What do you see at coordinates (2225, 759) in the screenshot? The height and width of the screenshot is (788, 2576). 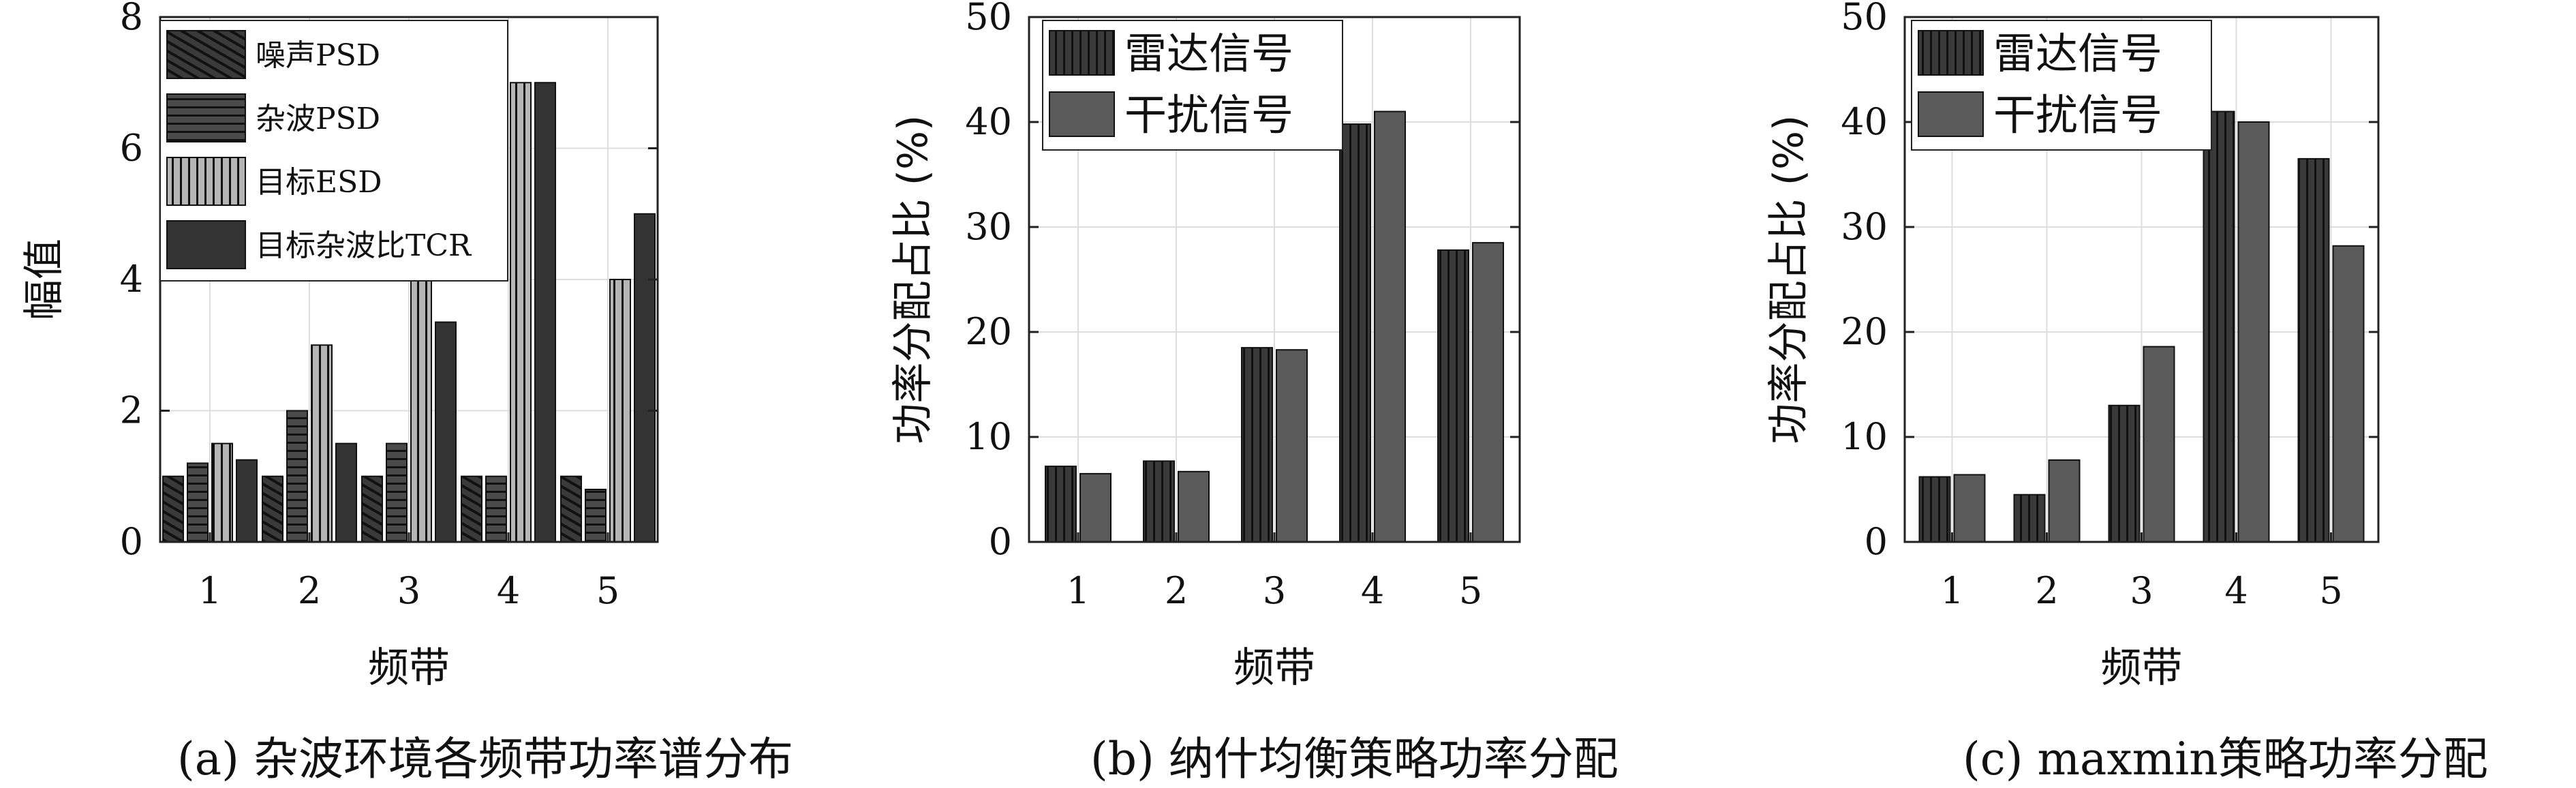 I see `caption-c: (c) maxmin策略功率分配` at bounding box center [2225, 759].